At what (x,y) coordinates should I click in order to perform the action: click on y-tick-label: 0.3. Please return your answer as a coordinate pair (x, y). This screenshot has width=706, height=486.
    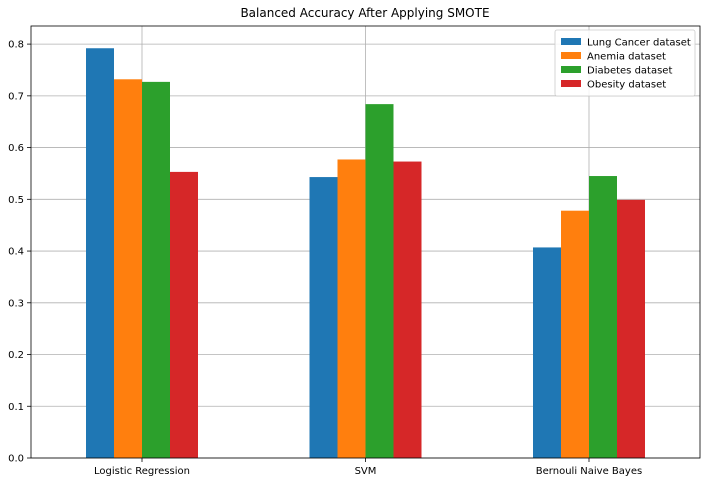
    Looking at the image, I should click on (16, 303).